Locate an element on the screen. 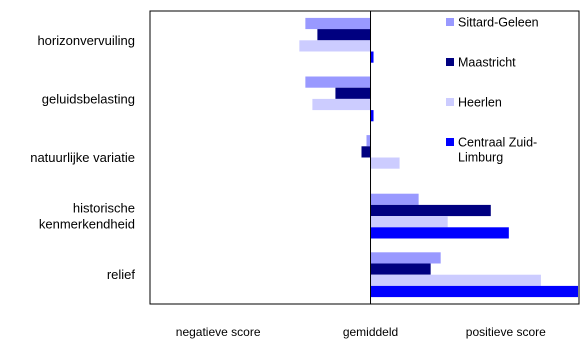 The height and width of the screenshot is (339, 584). legend-label-heerlen: Heerlen is located at coordinates (480, 103).